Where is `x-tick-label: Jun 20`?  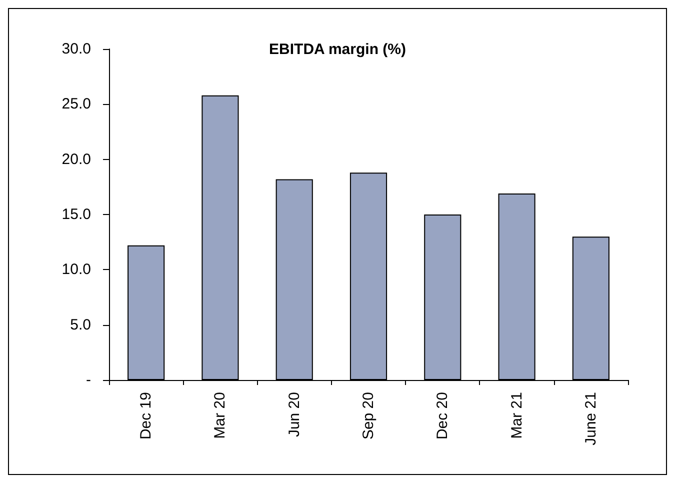 x-tick-label: Jun 20 is located at coordinates (294, 415).